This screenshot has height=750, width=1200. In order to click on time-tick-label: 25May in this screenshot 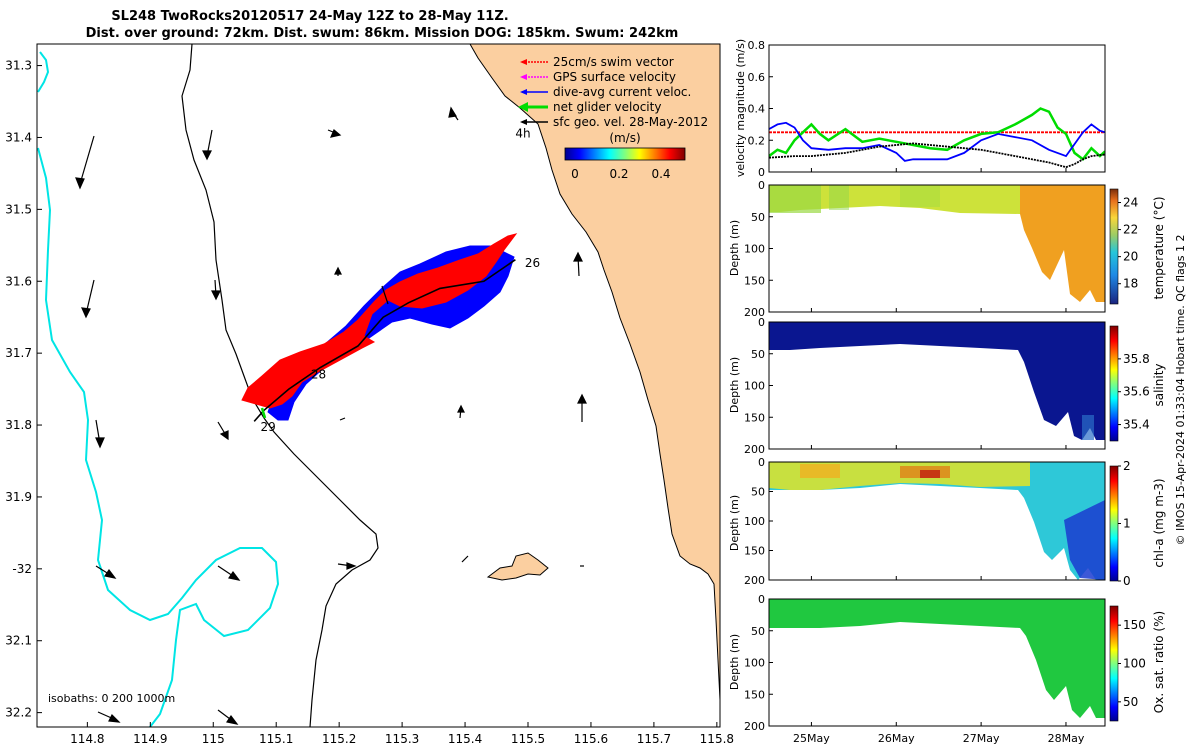, I will do `click(811, 738)`.